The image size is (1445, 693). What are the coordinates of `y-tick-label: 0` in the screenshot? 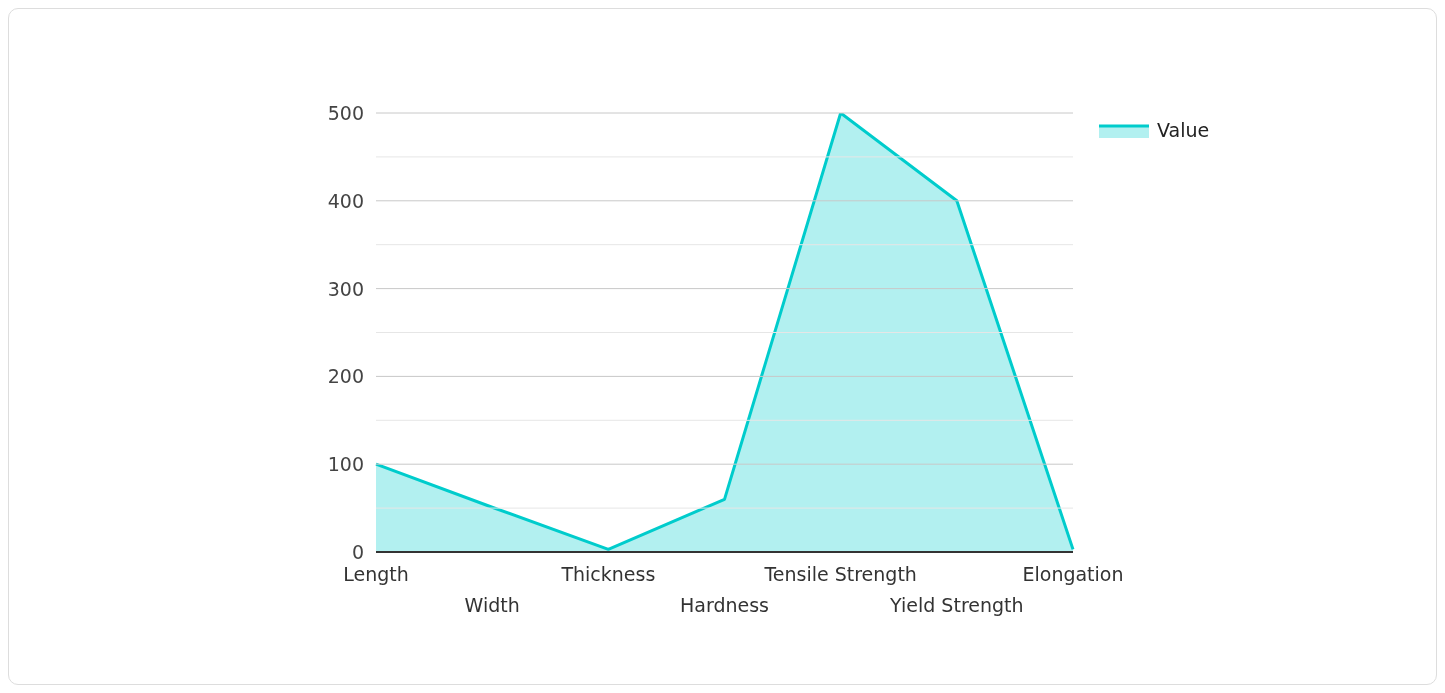 It's located at (357, 552).